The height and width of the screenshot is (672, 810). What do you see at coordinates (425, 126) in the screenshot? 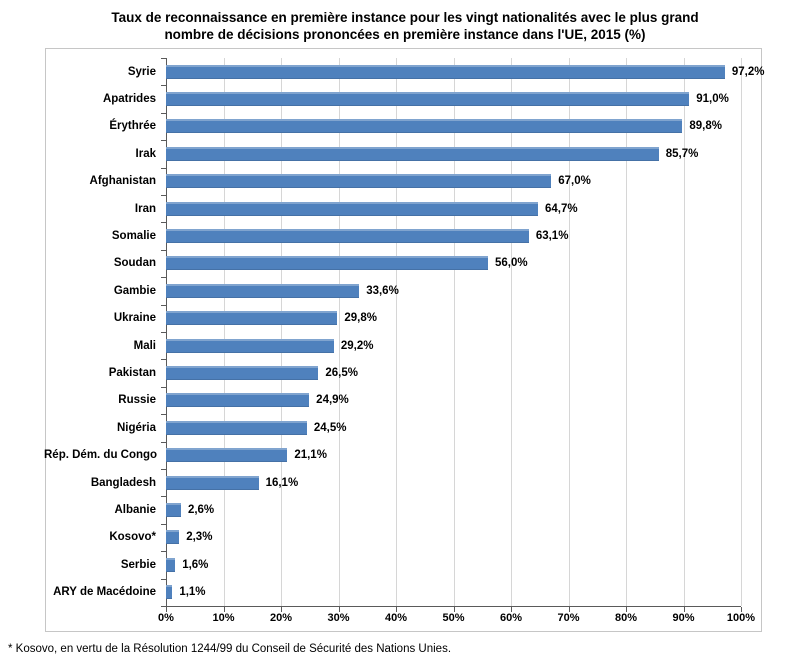
I see `bar-row: Érythrée 89,8%` at bounding box center [425, 126].